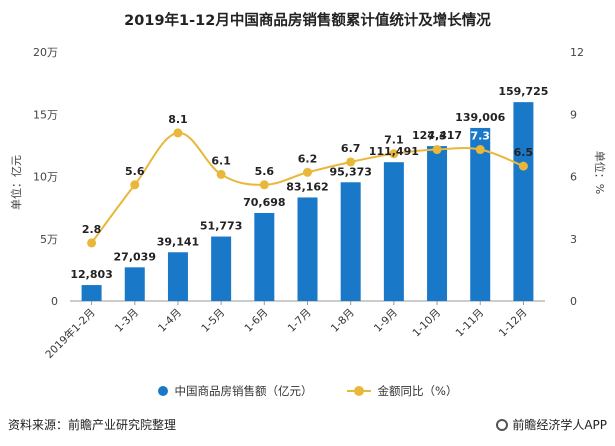 The image size is (615, 446). What do you see at coordinates (91, 274) in the screenshot?
I see `bar-value-label: 12,803` at bounding box center [91, 274].